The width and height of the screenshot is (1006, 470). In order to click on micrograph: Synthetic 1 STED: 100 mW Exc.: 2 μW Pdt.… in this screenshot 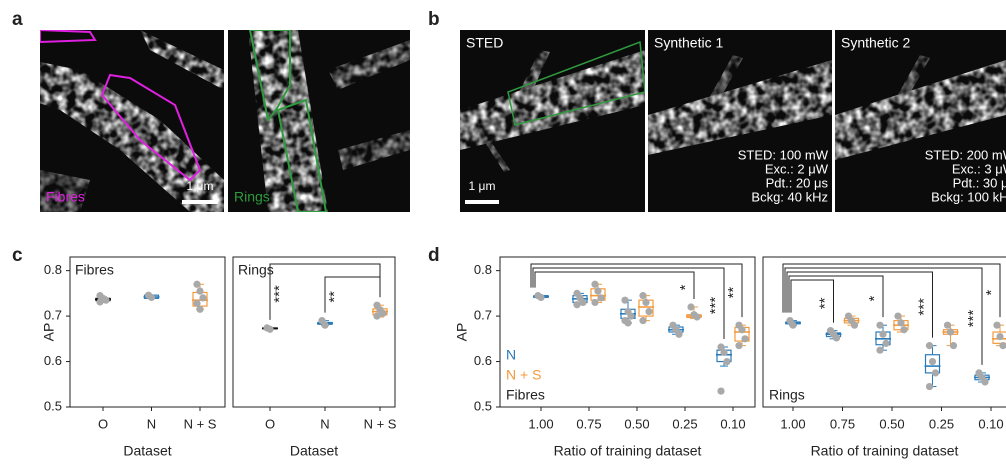, I will do `click(740, 121)`.